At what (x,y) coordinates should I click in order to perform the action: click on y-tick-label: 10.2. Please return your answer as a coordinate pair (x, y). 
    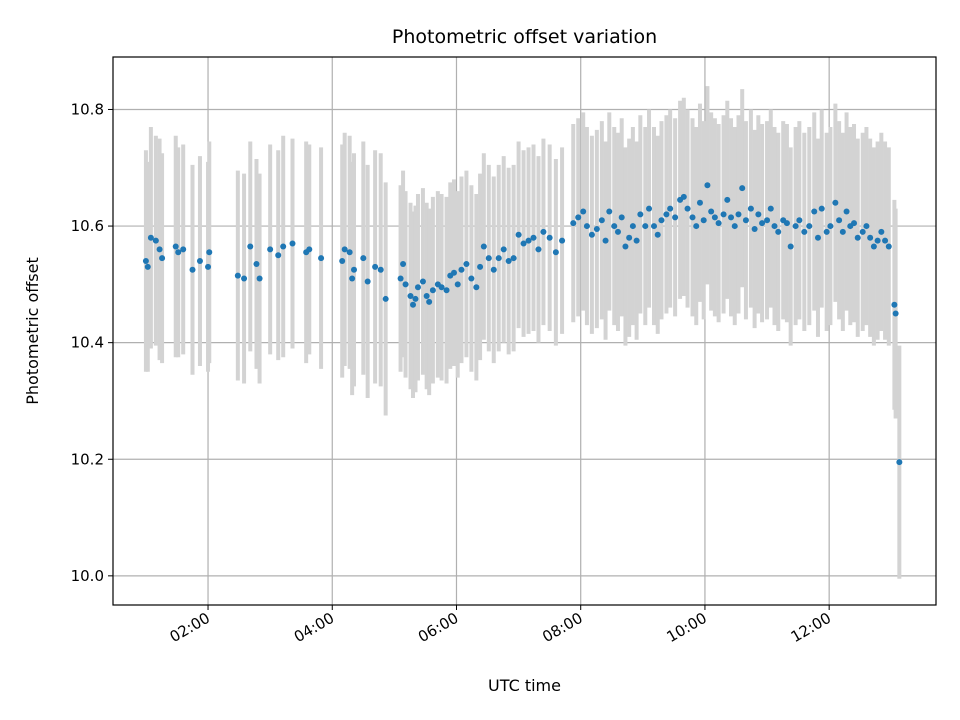
    Looking at the image, I should click on (87, 459).